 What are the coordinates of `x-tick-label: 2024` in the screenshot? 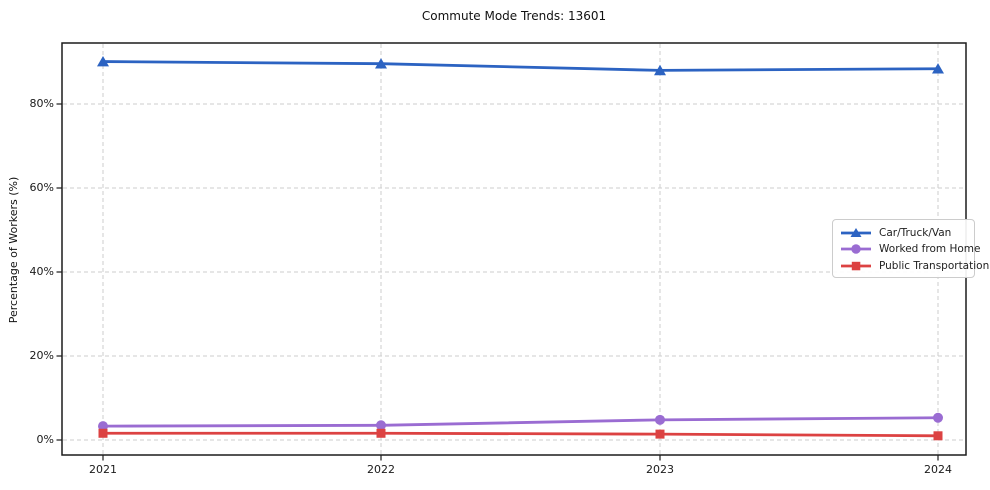 It's located at (938, 469).